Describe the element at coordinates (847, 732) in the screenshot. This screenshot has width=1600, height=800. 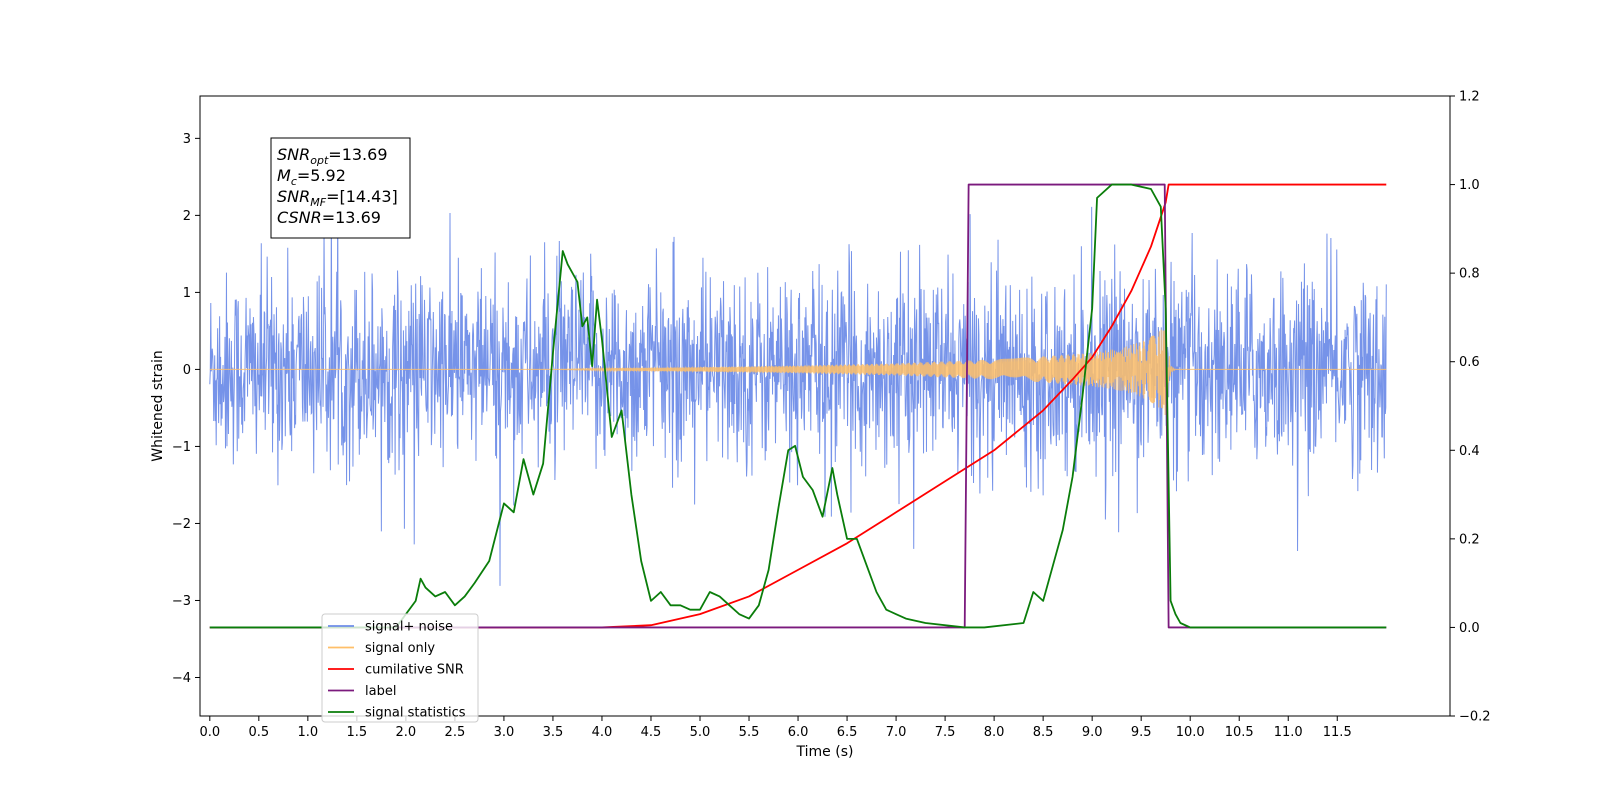
I see `x-tick-label: 6.5` at that location.